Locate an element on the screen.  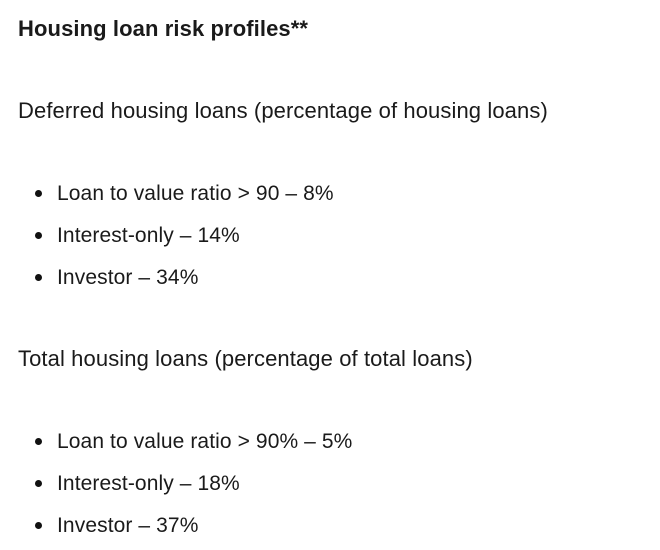
list-item: Loan to value ratio > 90% – 5% is located at coordinates (330, 441).